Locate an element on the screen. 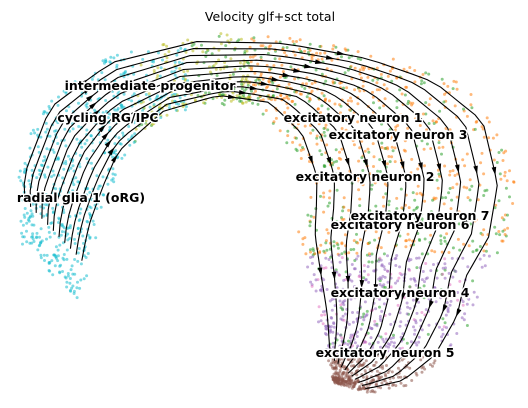  cluster-label: excitatory neuron 4 is located at coordinates (400, 292).